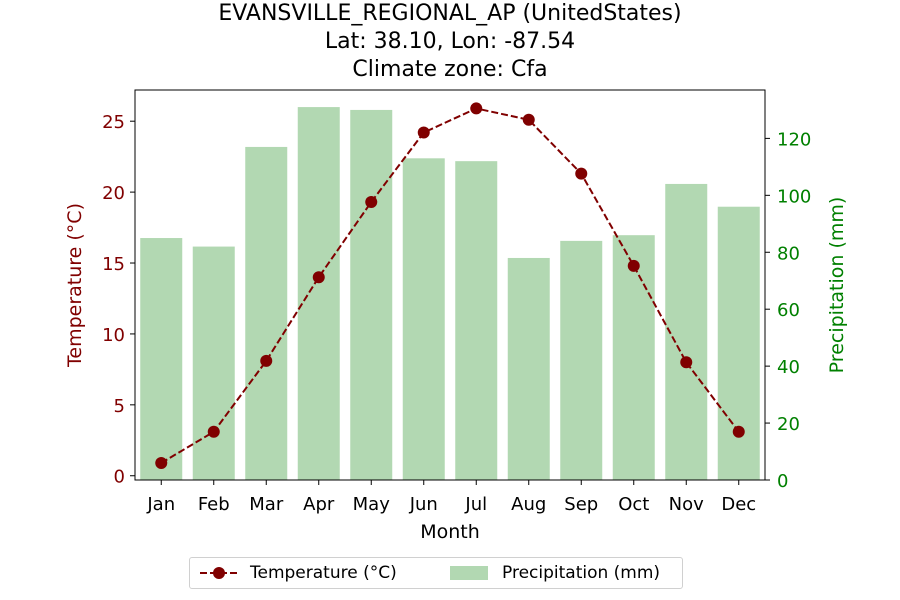 Image resolution: width=900 pixels, height=600 pixels. What do you see at coordinates (581, 173) in the screenshot?
I see `temp-point-sep` at bounding box center [581, 173].